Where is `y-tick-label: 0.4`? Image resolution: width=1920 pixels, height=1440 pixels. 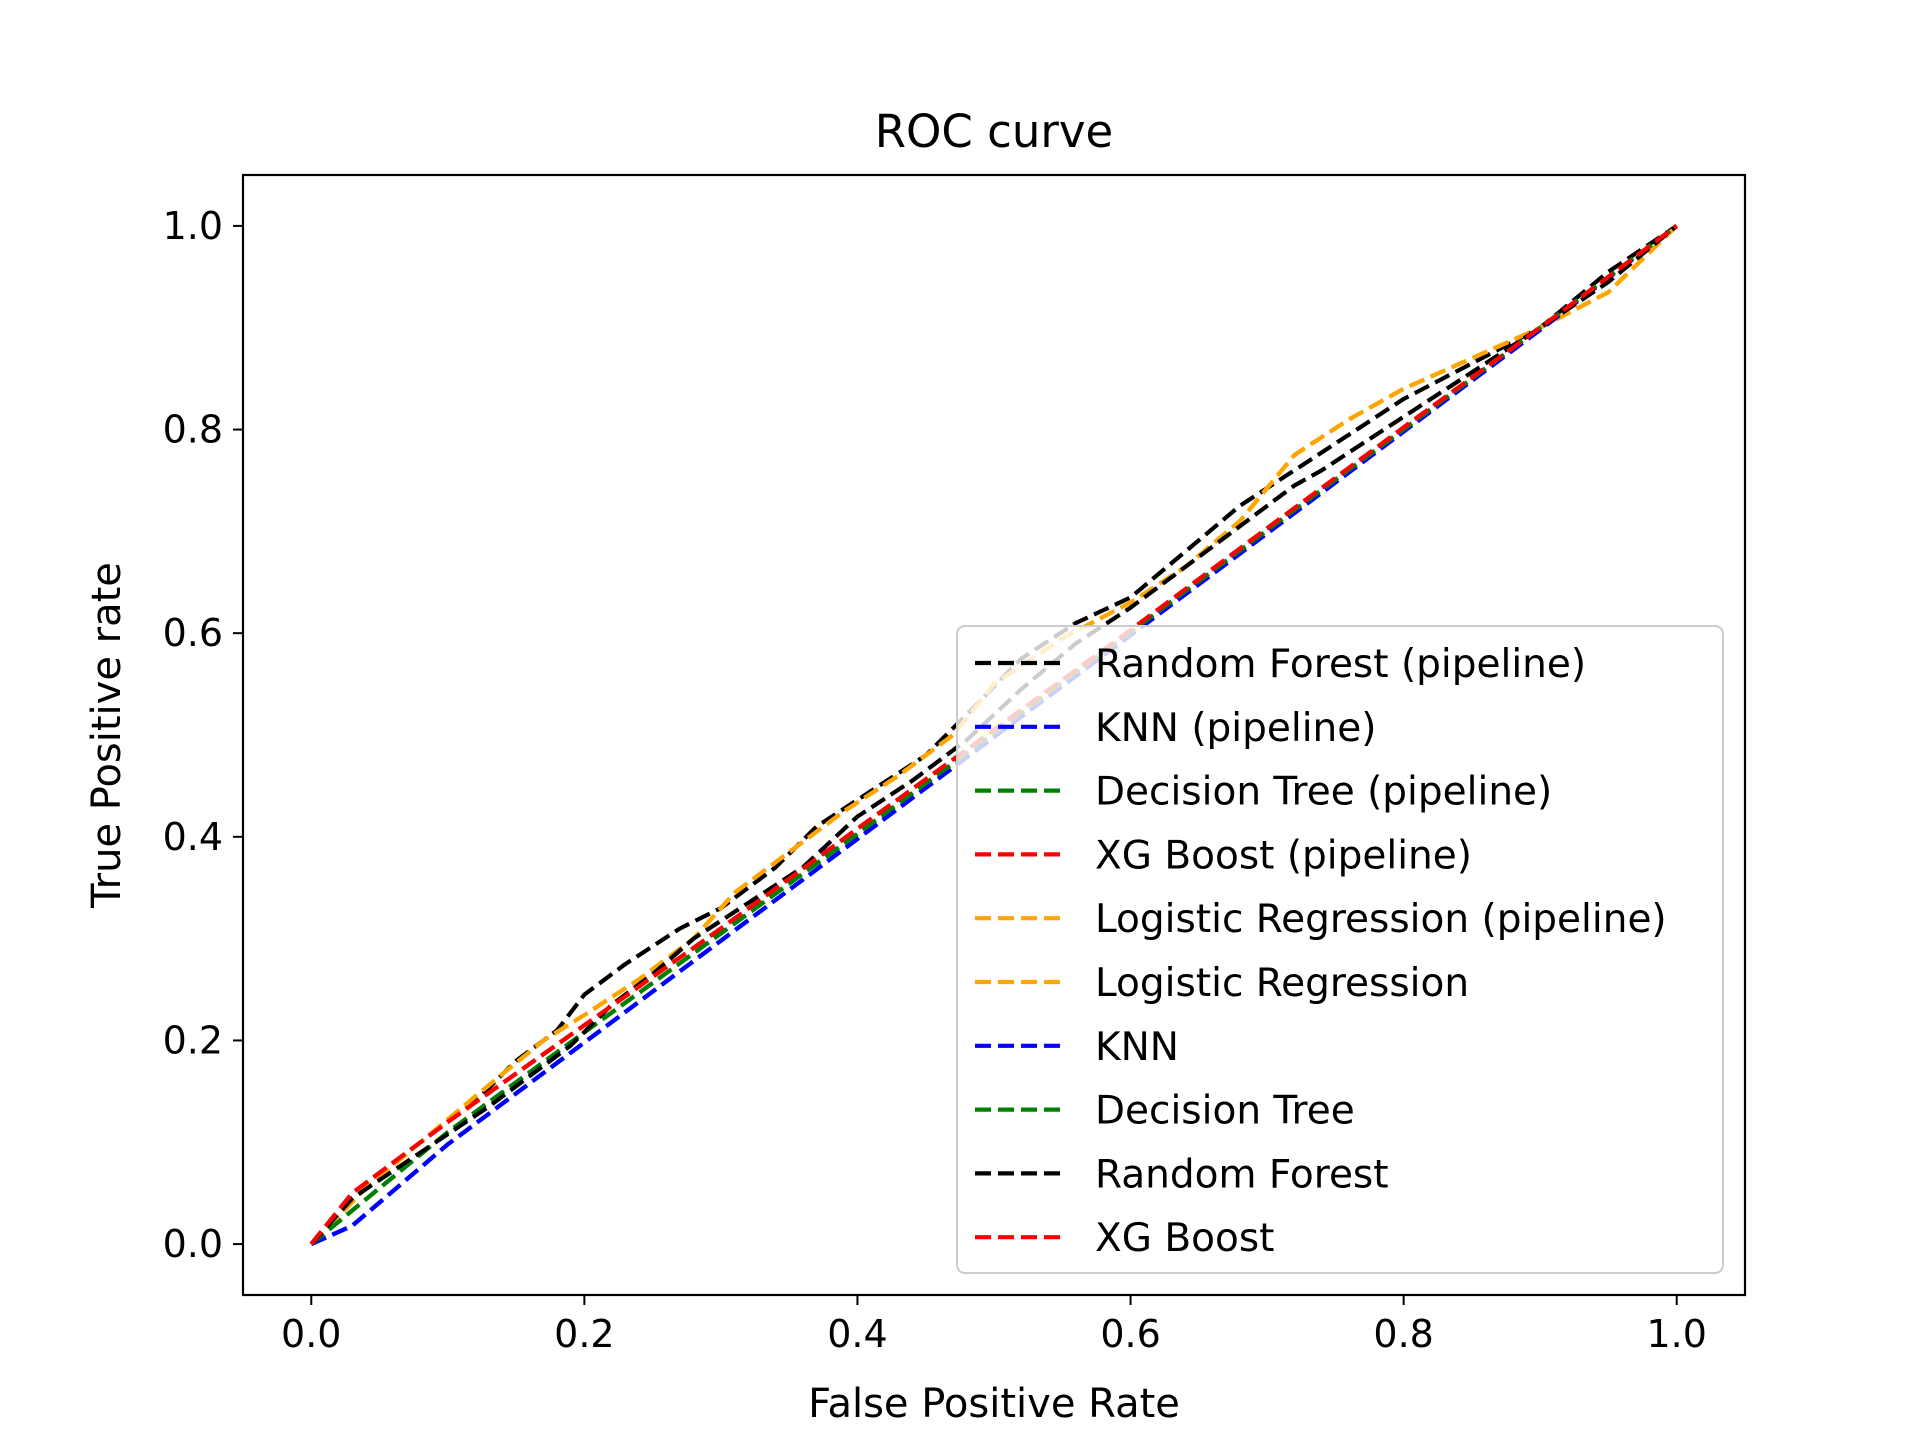
y-tick-label: 0.4 is located at coordinates (193, 837).